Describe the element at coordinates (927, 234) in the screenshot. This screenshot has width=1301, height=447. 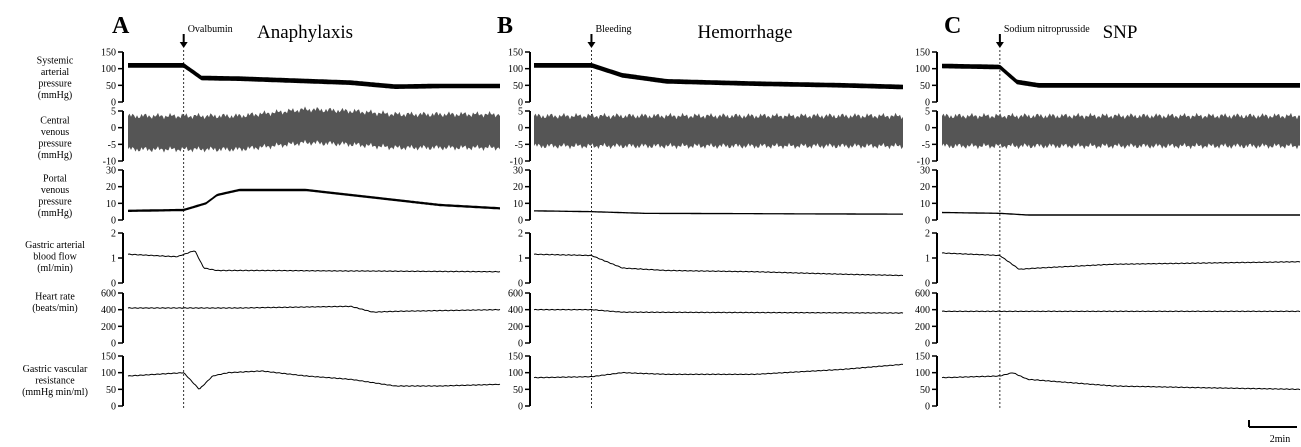
I see `y-tick-label: 2` at that location.